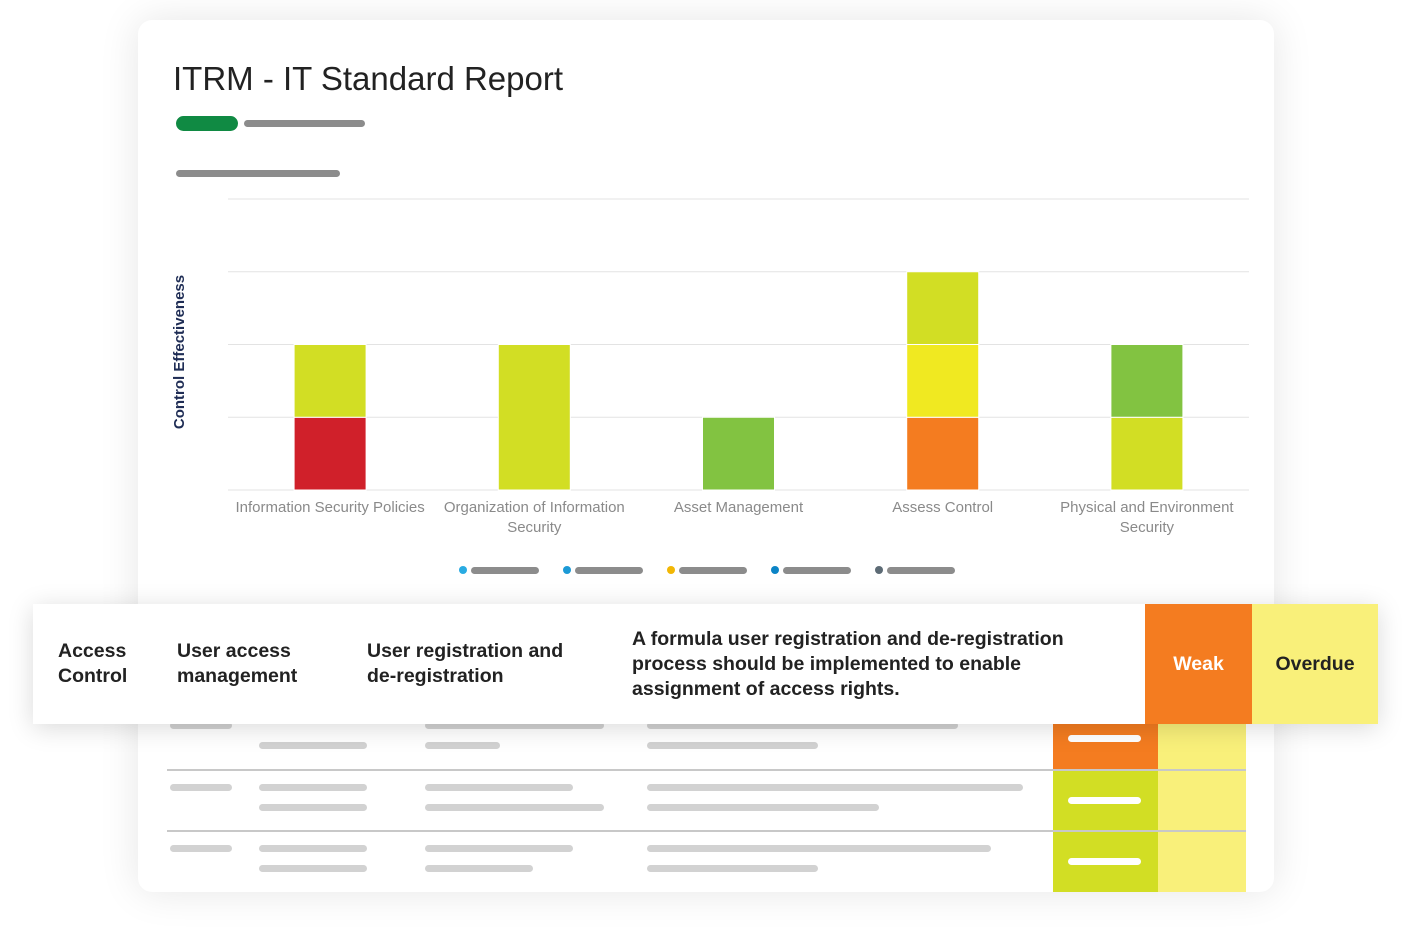 The height and width of the screenshot is (937, 1412). What do you see at coordinates (738, 507) in the screenshot?
I see `x-tick-label: Asset Management` at bounding box center [738, 507].